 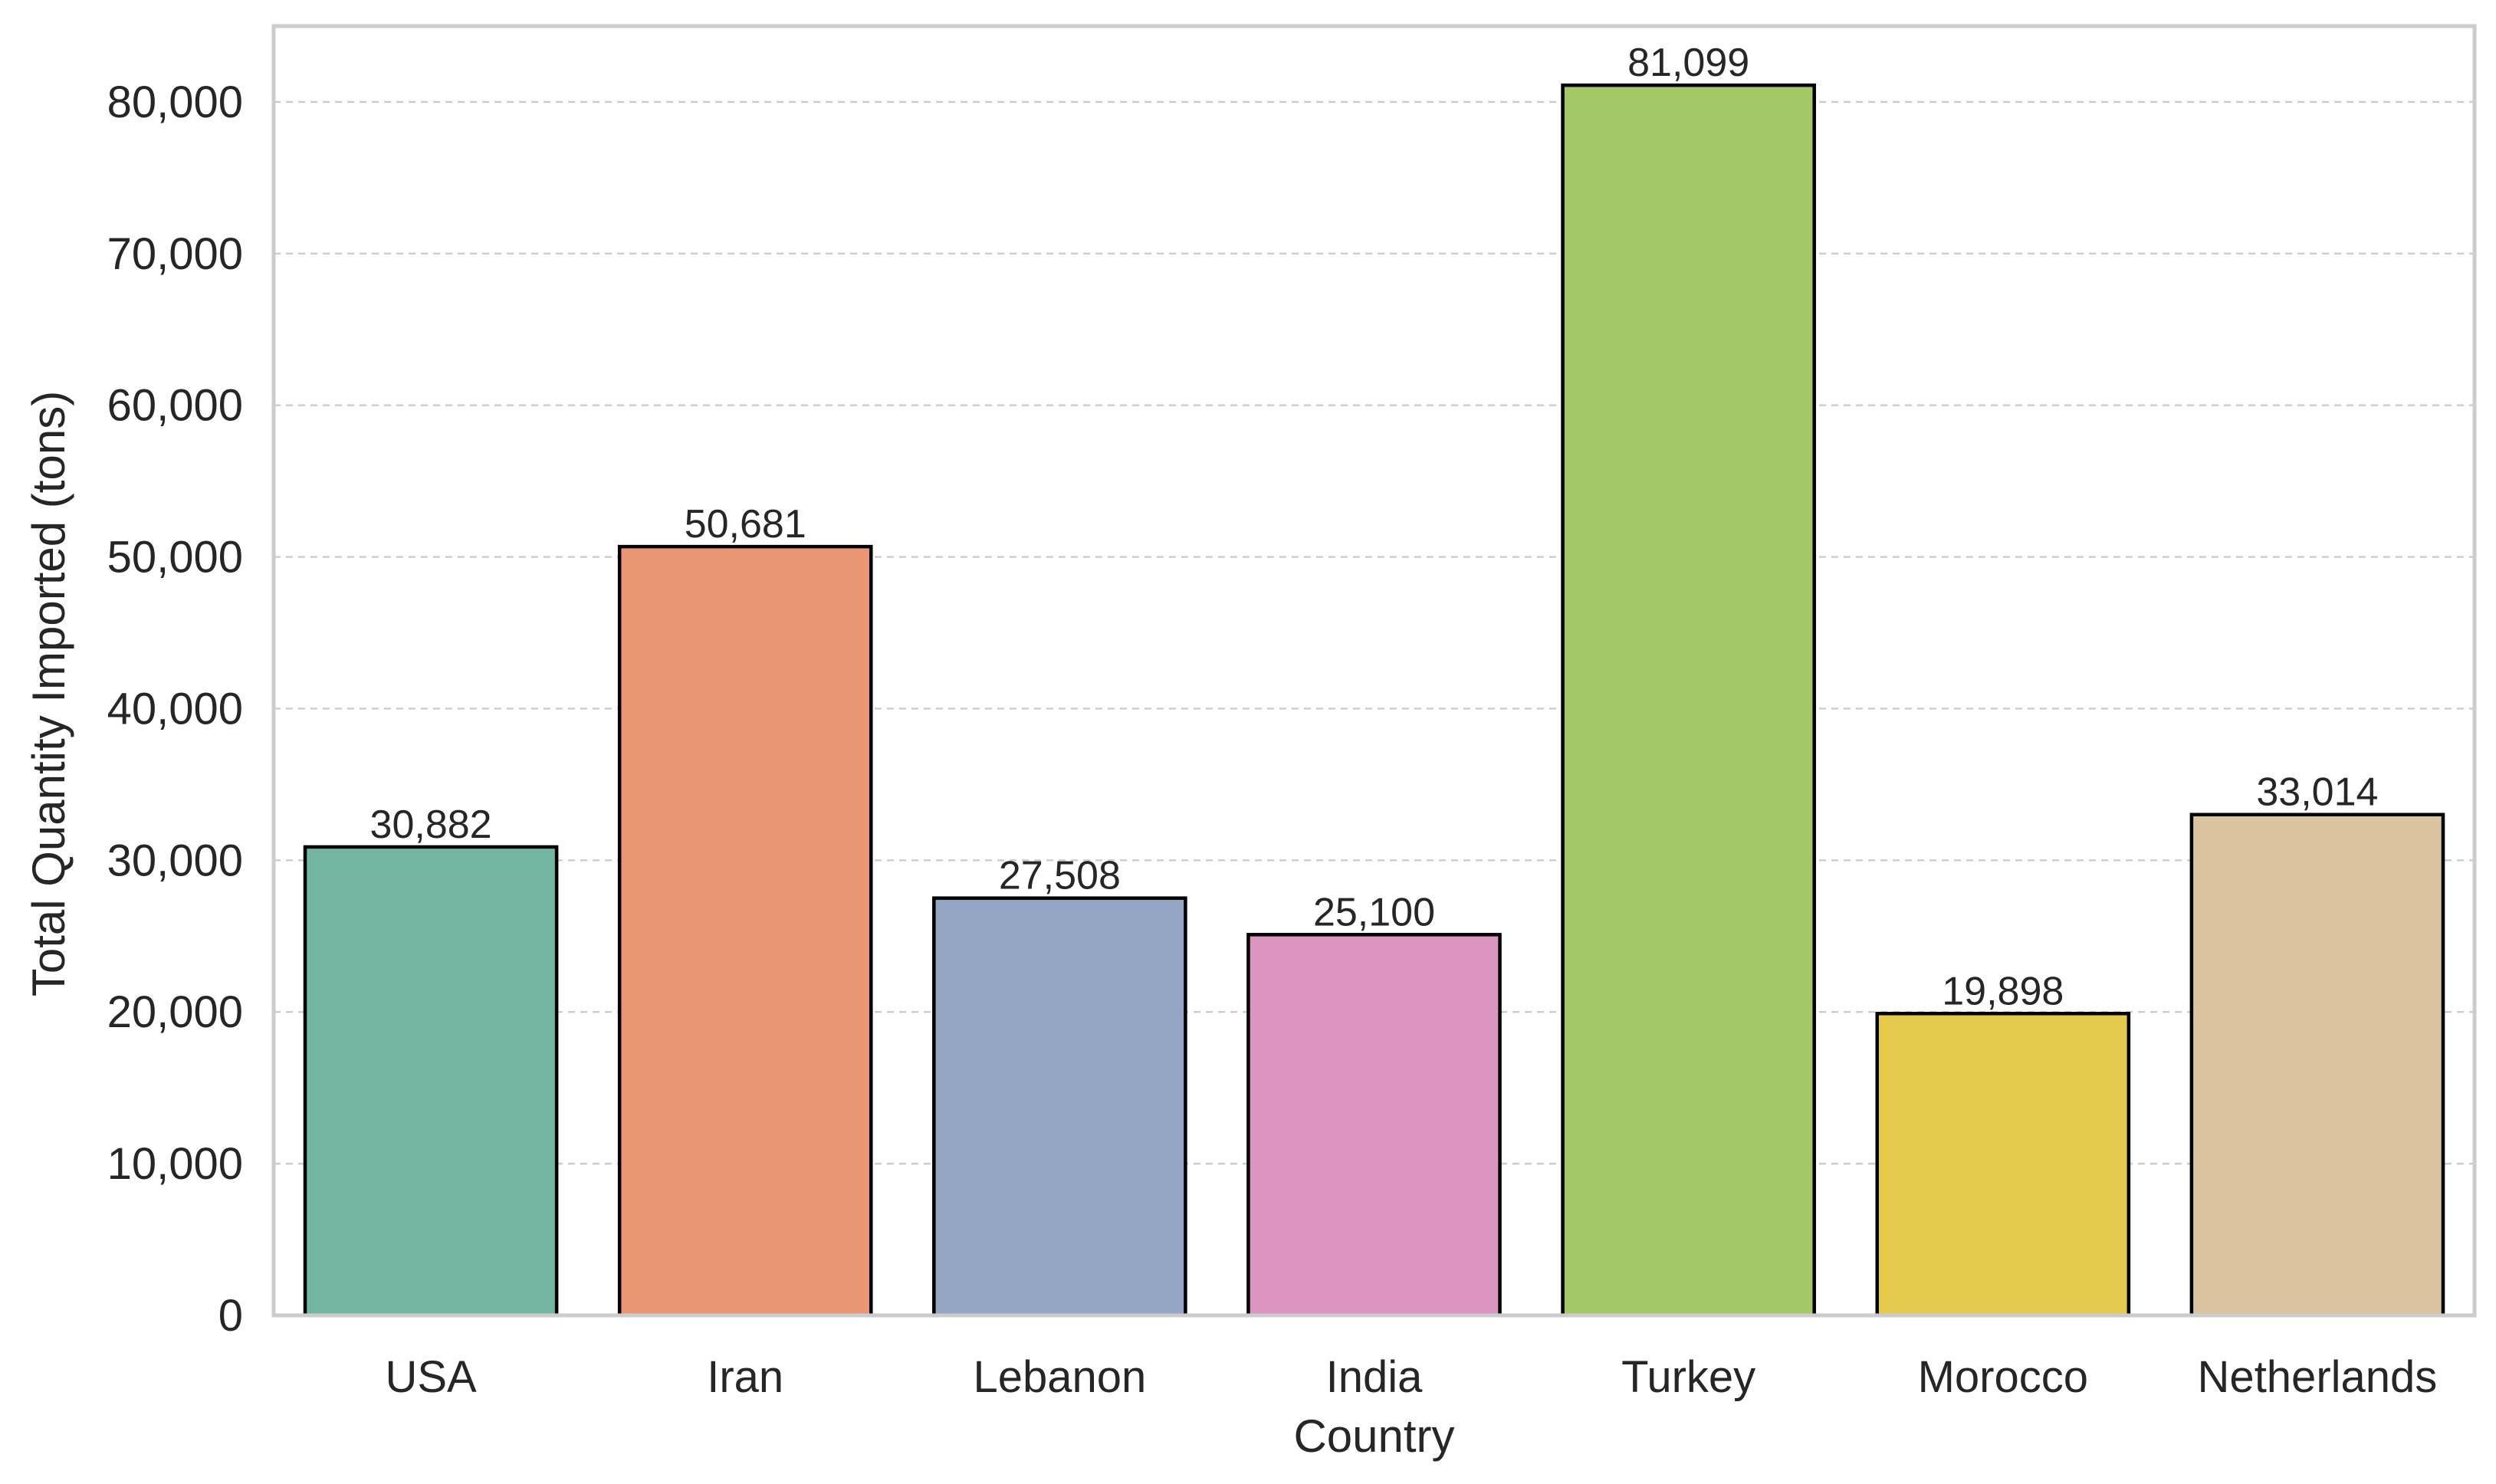 I want to click on bar-value-label: 19,898, so click(x=2003, y=991).